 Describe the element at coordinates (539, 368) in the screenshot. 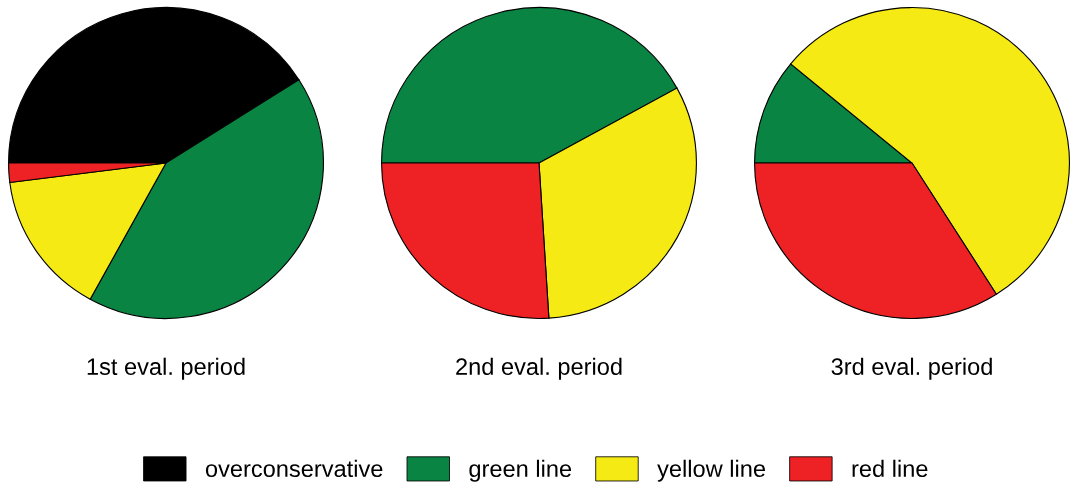

I see `text: 2nd eval. period` at that location.